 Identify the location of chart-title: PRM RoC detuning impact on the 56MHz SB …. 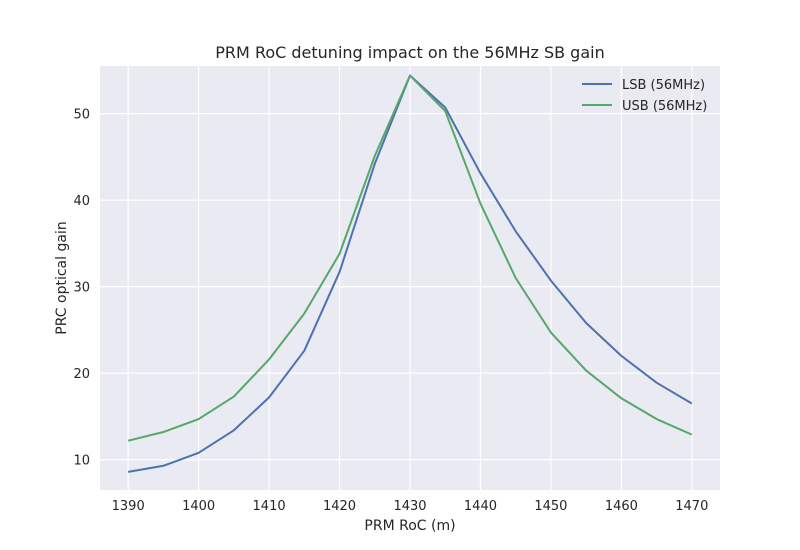
(409, 52).